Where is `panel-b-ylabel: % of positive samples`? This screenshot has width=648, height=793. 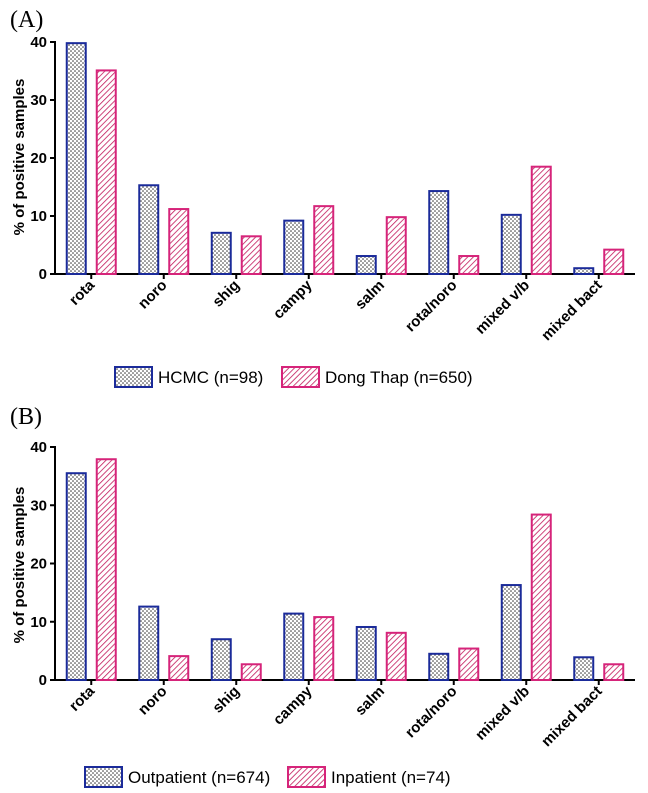 panel-b-ylabel: % of positive samples is located at coordinates (19, 565).